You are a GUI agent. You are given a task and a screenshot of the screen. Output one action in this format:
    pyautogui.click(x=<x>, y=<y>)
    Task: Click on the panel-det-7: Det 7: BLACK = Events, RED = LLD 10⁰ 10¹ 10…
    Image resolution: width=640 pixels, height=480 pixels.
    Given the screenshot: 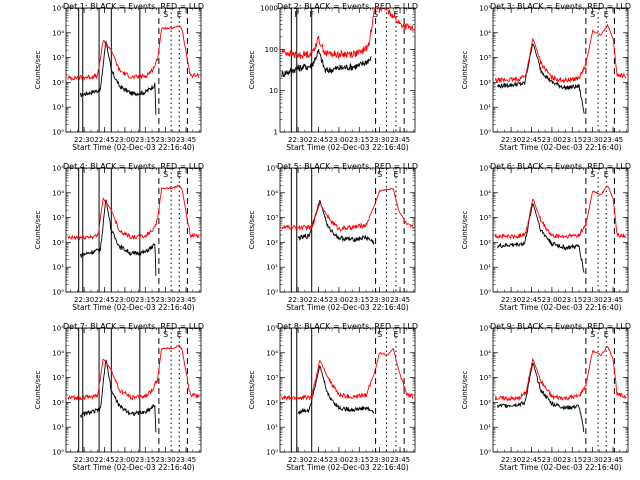 What is the action you would take?
    pyautogui.click(x=119, y=397)
    